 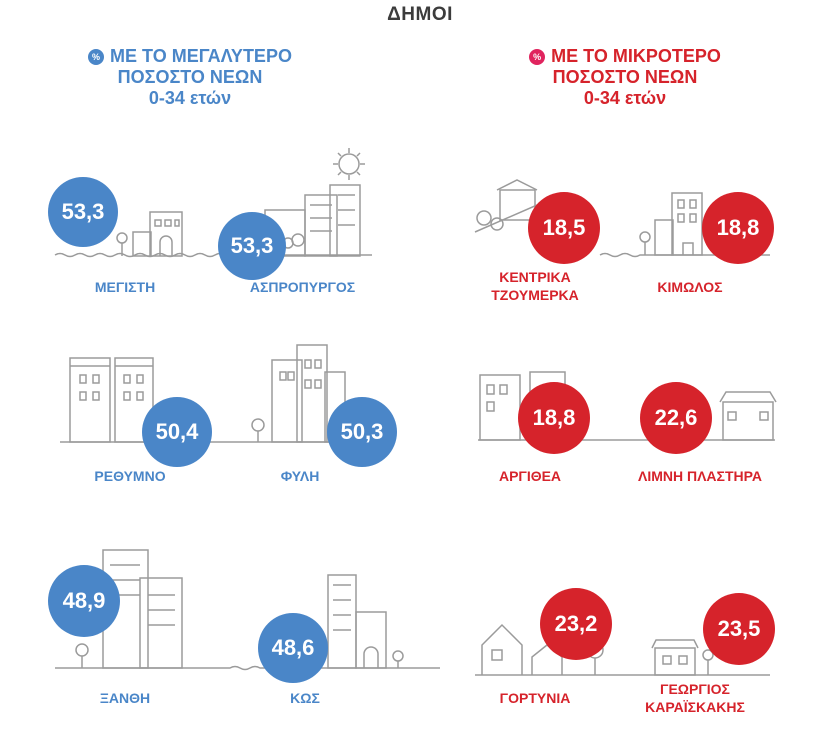 I want to click on highest-header-line-3: 0-34 ετών, so click(x=190, y=98).